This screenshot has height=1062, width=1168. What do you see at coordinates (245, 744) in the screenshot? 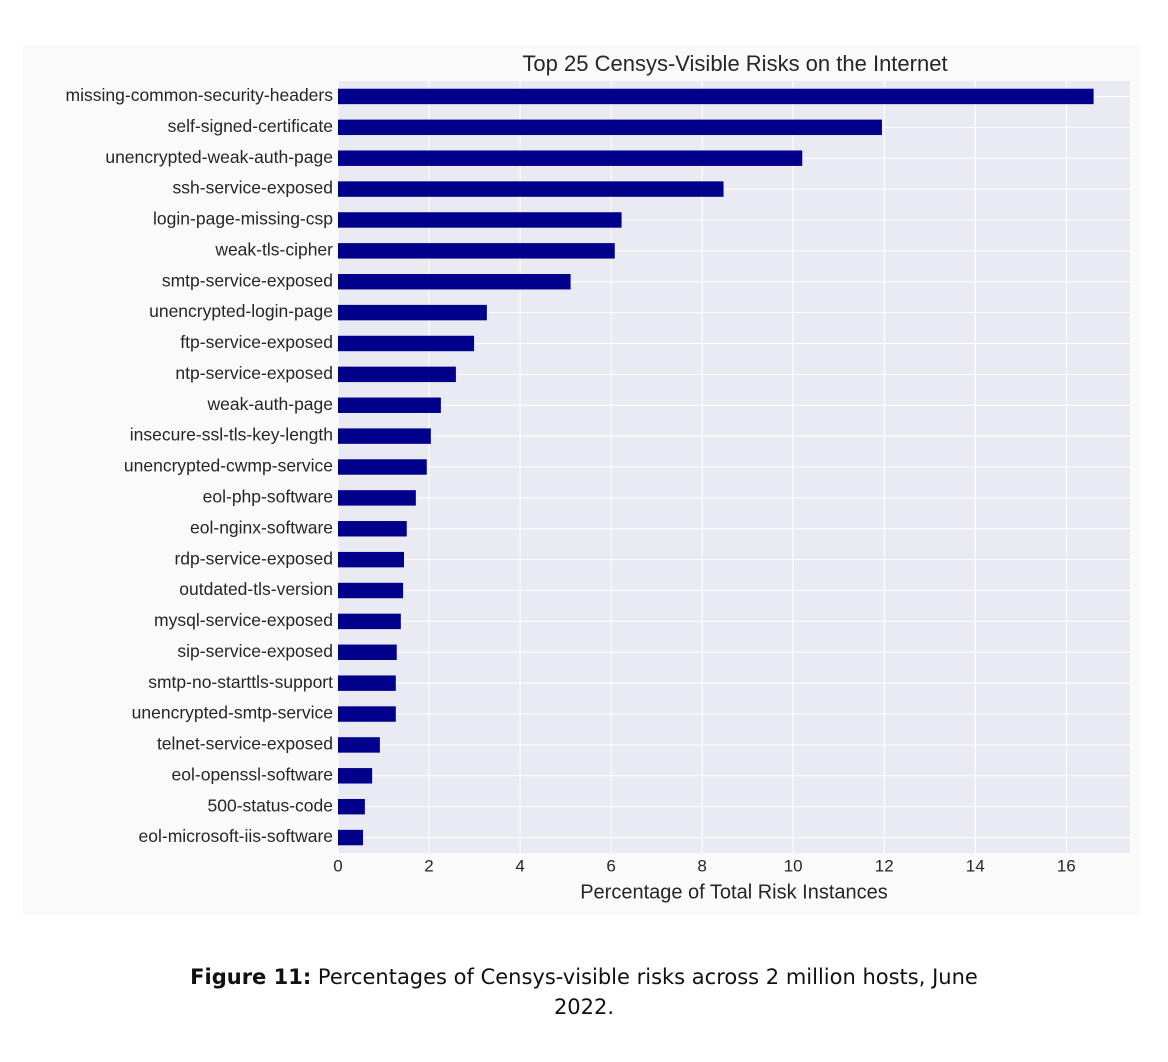
I see `y-tick-label: telnet-service-exposed` at bounding box center [245, 744].